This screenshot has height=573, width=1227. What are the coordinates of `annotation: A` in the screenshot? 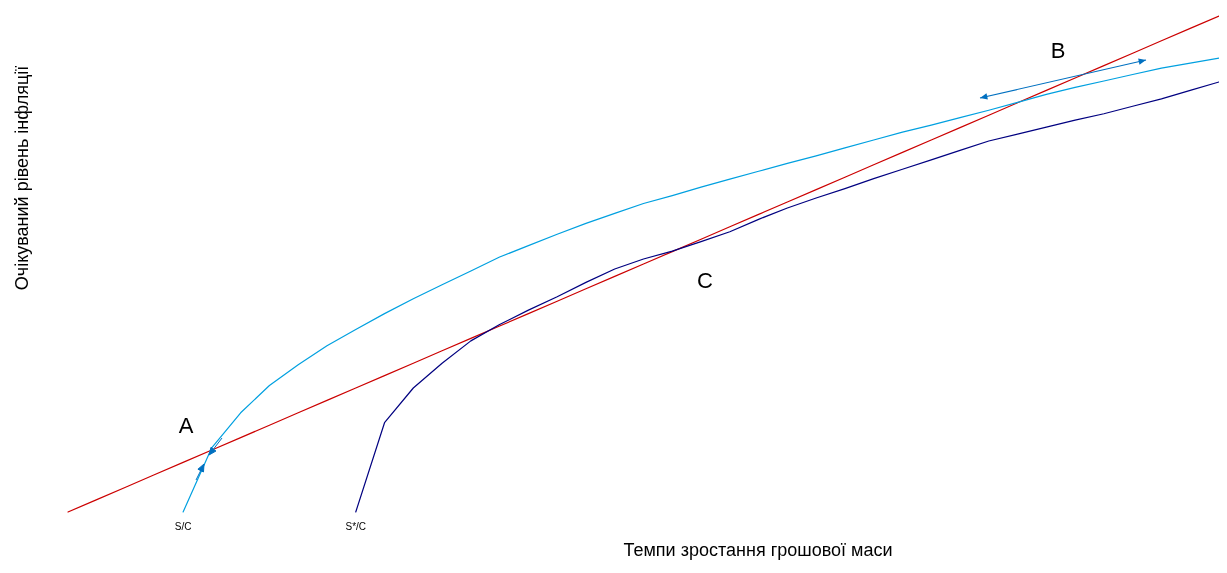 It's located at (186, 425).